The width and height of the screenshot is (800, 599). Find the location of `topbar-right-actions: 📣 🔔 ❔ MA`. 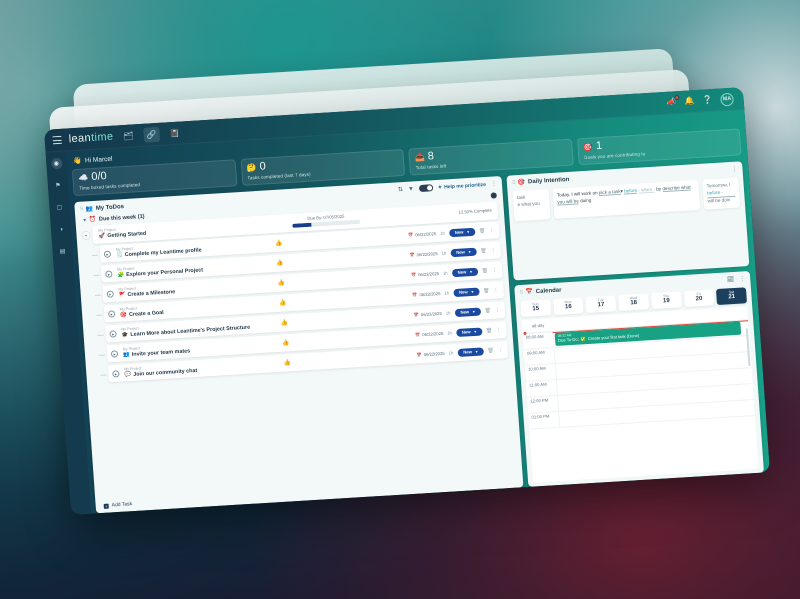

topbar-right-actions: 📣 🔔 ❔ MA is located at coordinates (701, 100).